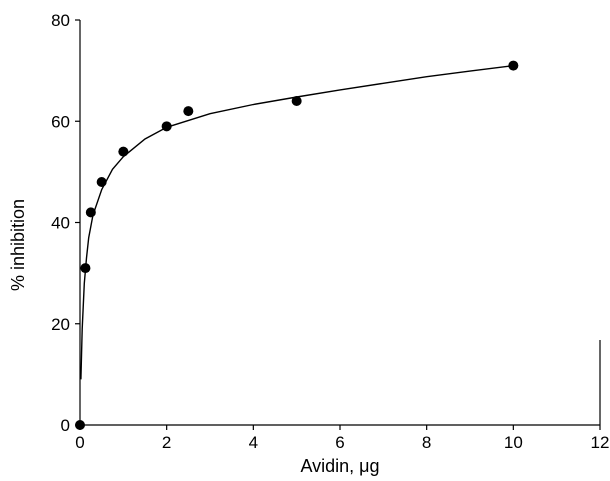  Describe the element at coordinates (339, 466) in the screenshot. I see `x-axis-title: Avidin, μg` at that location.